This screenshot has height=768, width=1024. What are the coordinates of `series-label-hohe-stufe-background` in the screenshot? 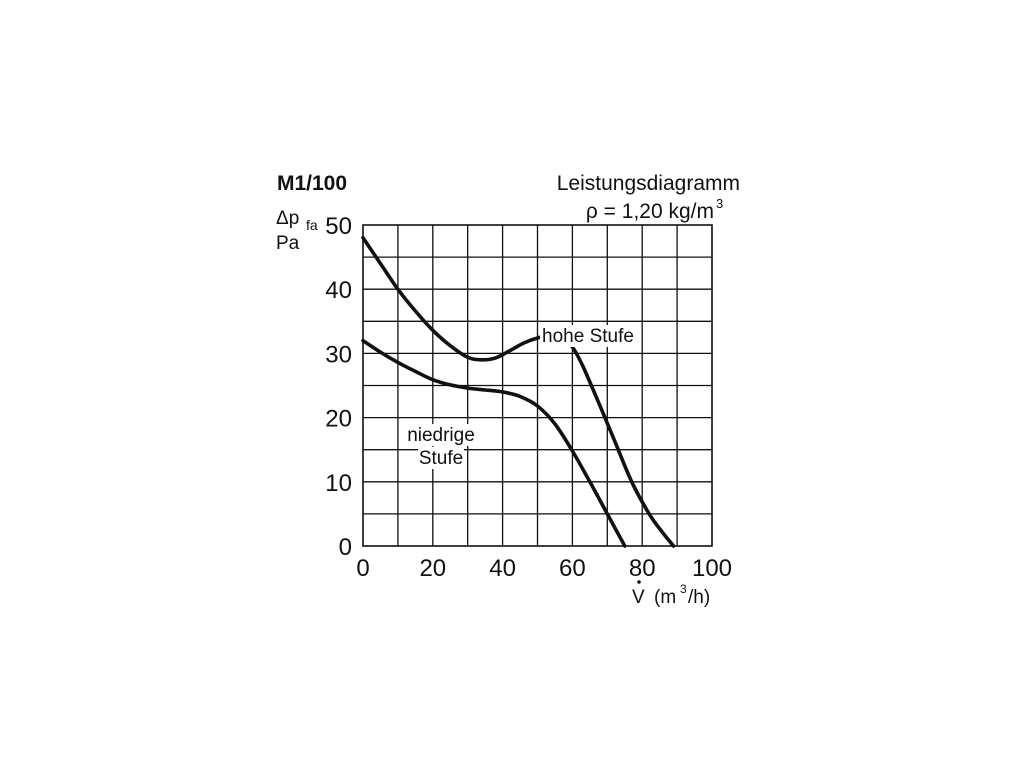 It's located at (588, 336).